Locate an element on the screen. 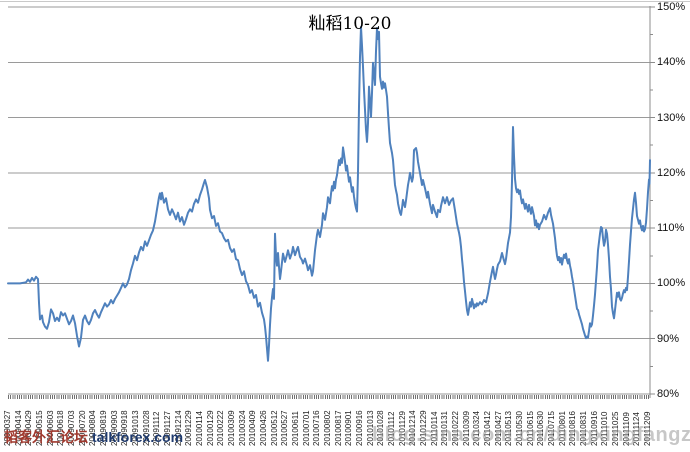 This screenshot has width=690, height=452. x-axis-label-20100817: 20100817 is located at coordinates (338, 428).